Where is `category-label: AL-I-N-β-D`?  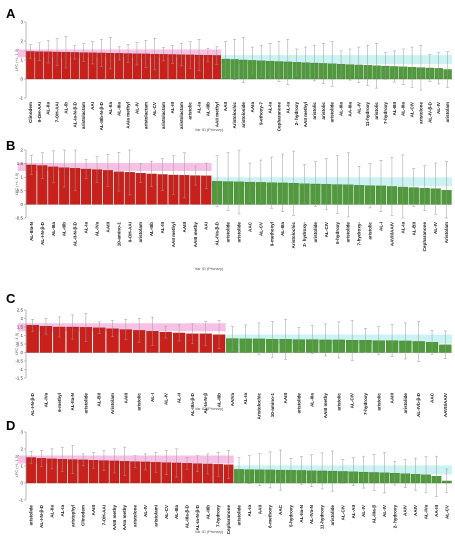
category-label: AL-I-N-β-D is located at coordinates (42, 233).